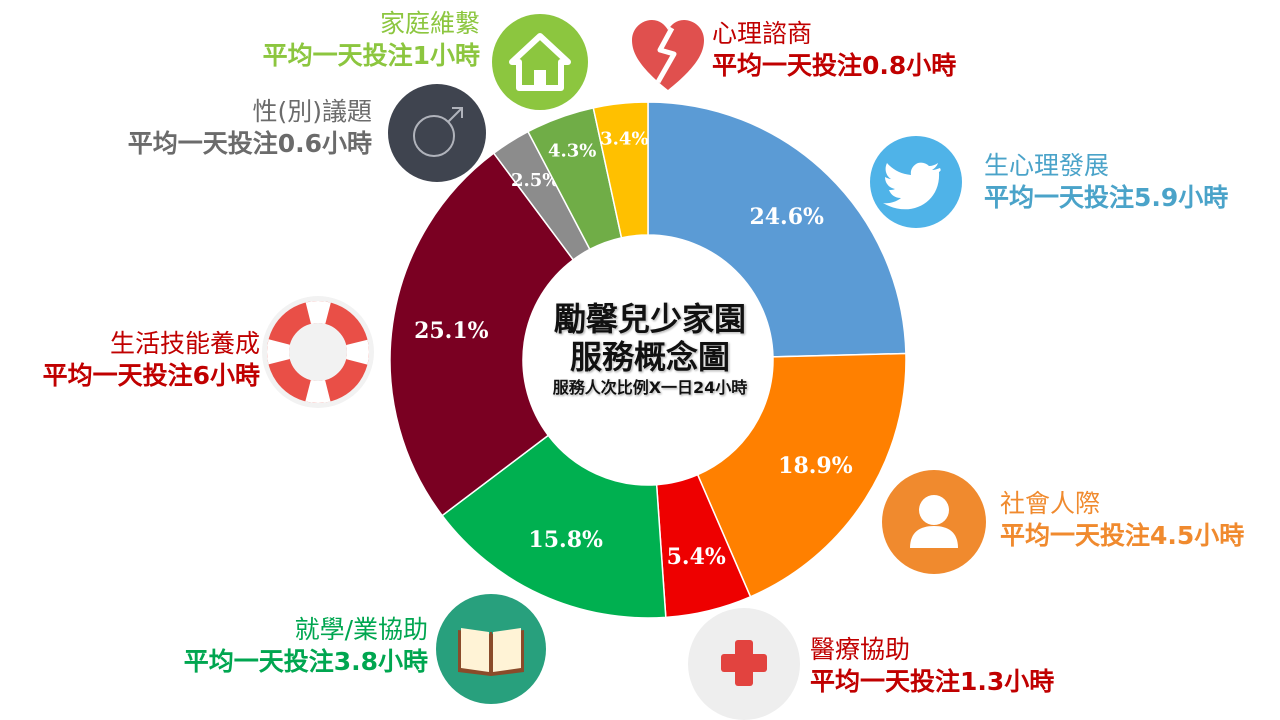  Describe the element at coordinates (305, 661) in the screenshot. I see `label-education-detail: 平均一天投注3.8小時` at that location.